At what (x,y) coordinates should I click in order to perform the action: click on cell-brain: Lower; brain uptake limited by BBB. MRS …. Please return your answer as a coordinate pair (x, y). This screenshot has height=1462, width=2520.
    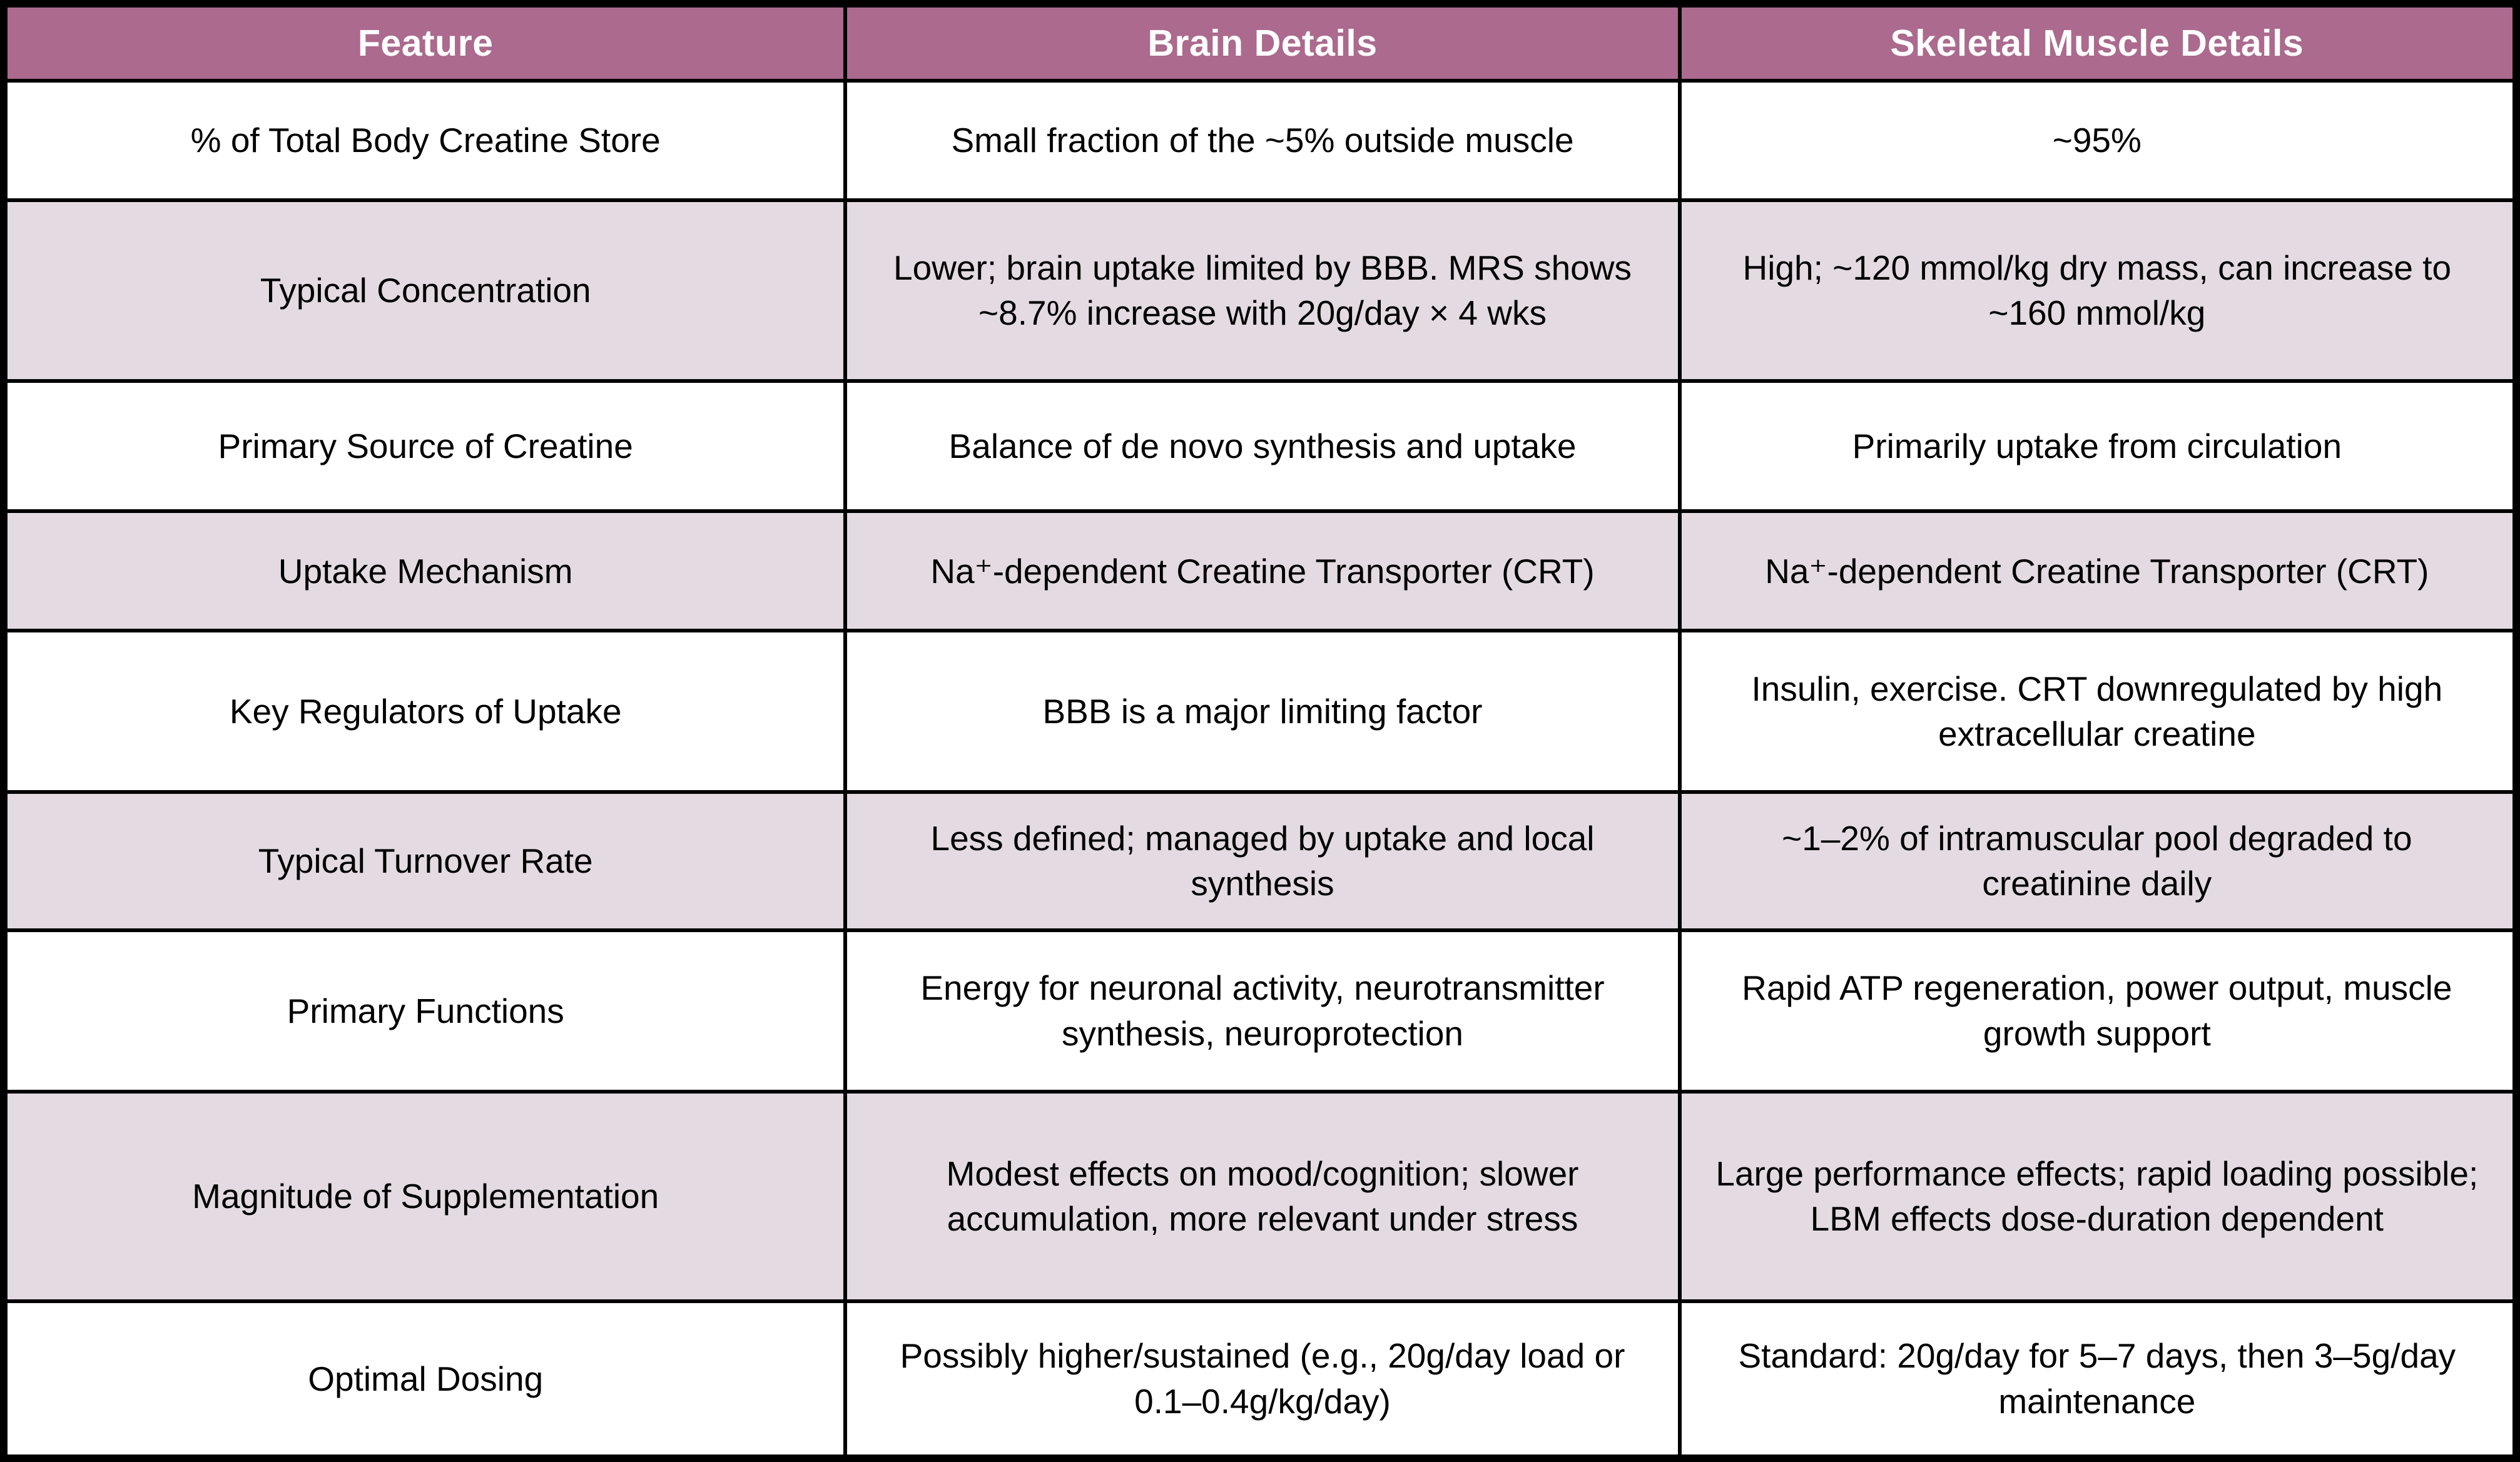
    Looking at the image, I should click on (1262, 290).